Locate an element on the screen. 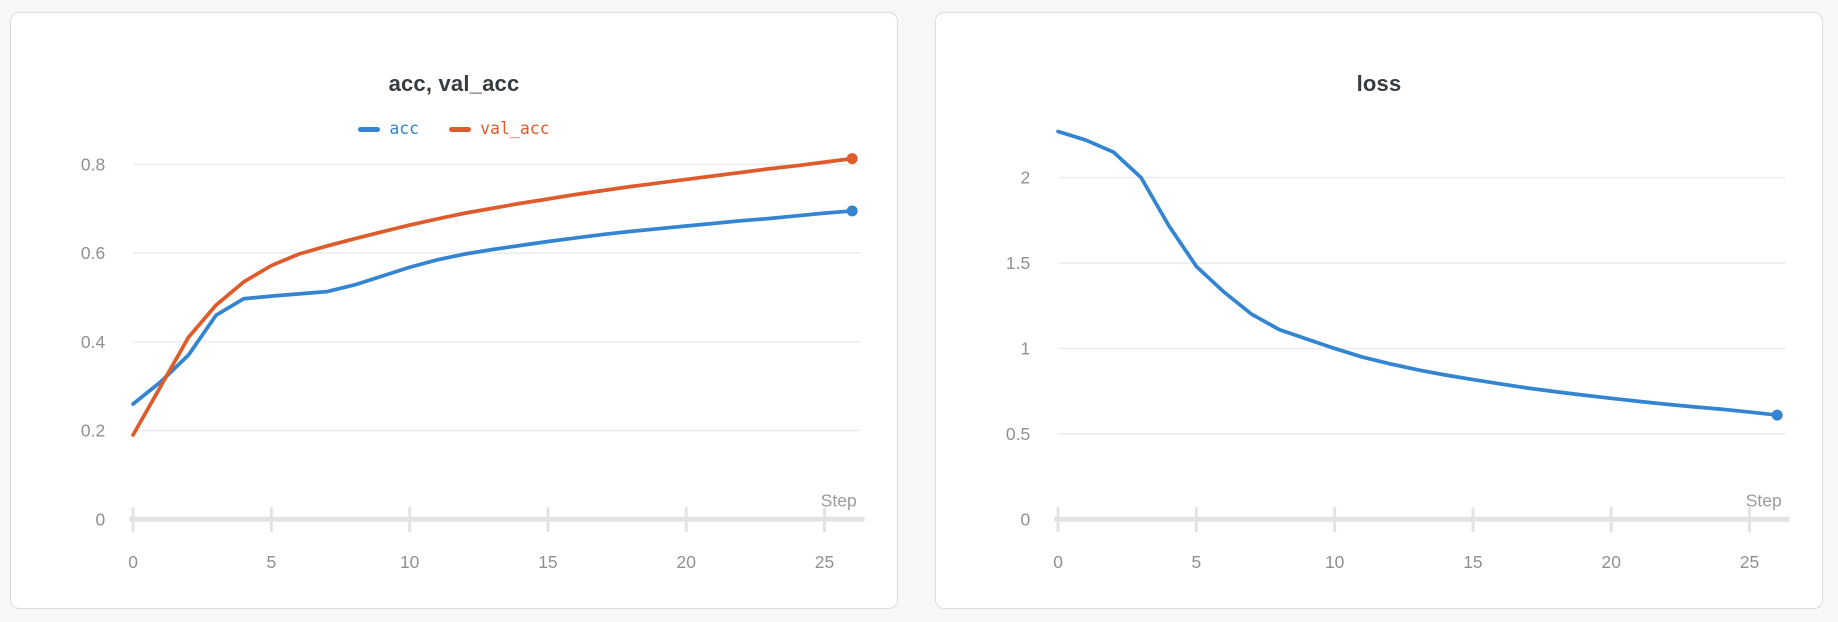 This screenshot has height=622, width=1838. series-line-acc is located at coordinates (493, 307).